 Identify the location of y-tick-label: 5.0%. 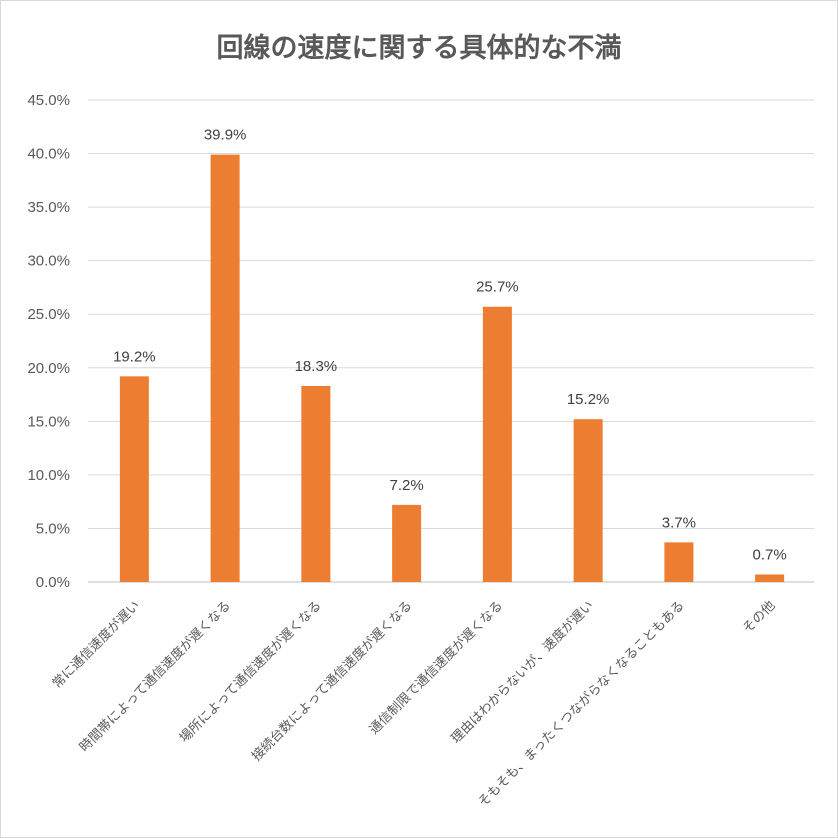
(53, 528).